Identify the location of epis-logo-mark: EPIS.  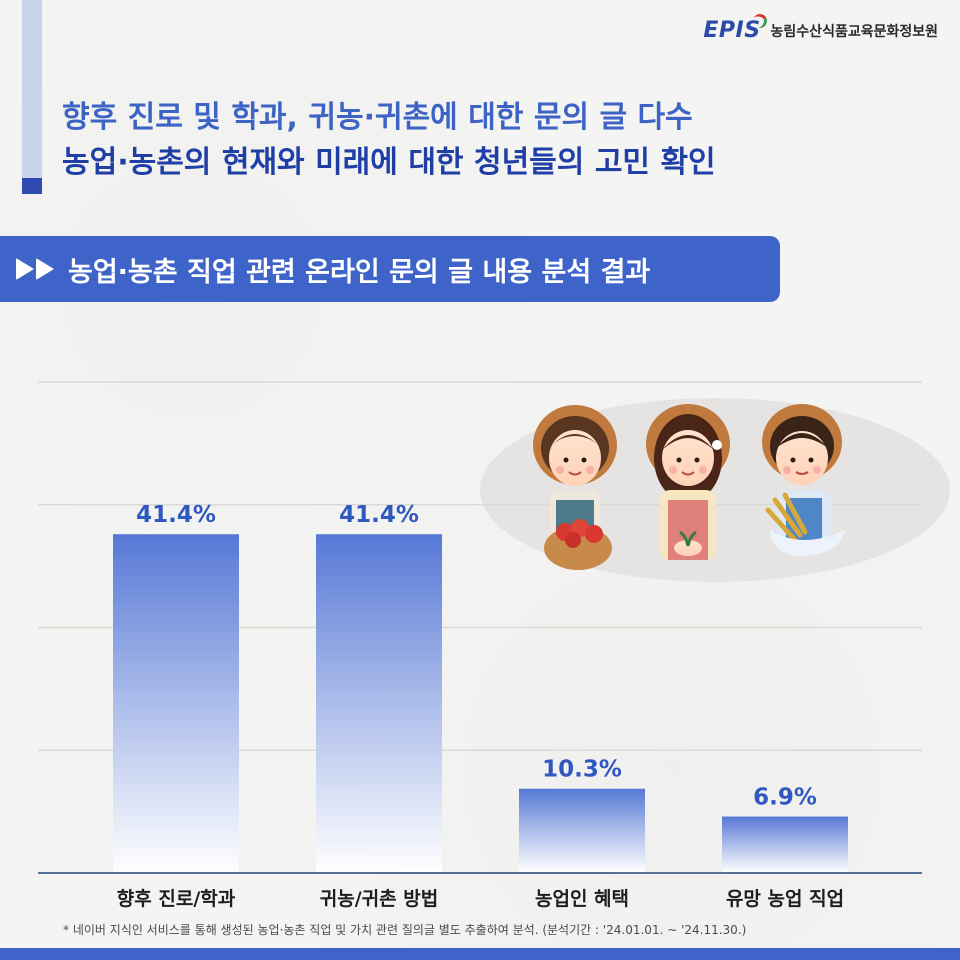
(736, 27).